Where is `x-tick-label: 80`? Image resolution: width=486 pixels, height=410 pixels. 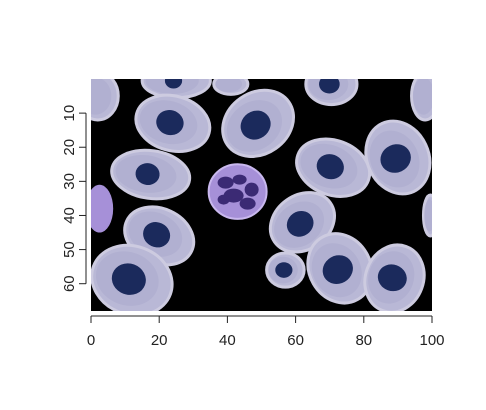 x-tick-label: 80 is located at coordinates (363, 340).